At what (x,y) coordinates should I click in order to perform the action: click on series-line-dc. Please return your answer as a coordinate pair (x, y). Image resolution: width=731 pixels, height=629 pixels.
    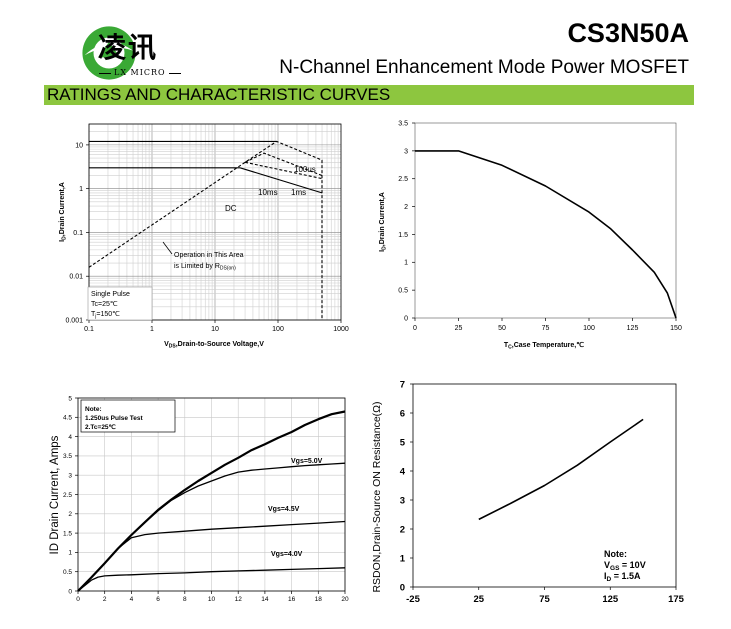
    Looking at the image, I should click on (281, 180).